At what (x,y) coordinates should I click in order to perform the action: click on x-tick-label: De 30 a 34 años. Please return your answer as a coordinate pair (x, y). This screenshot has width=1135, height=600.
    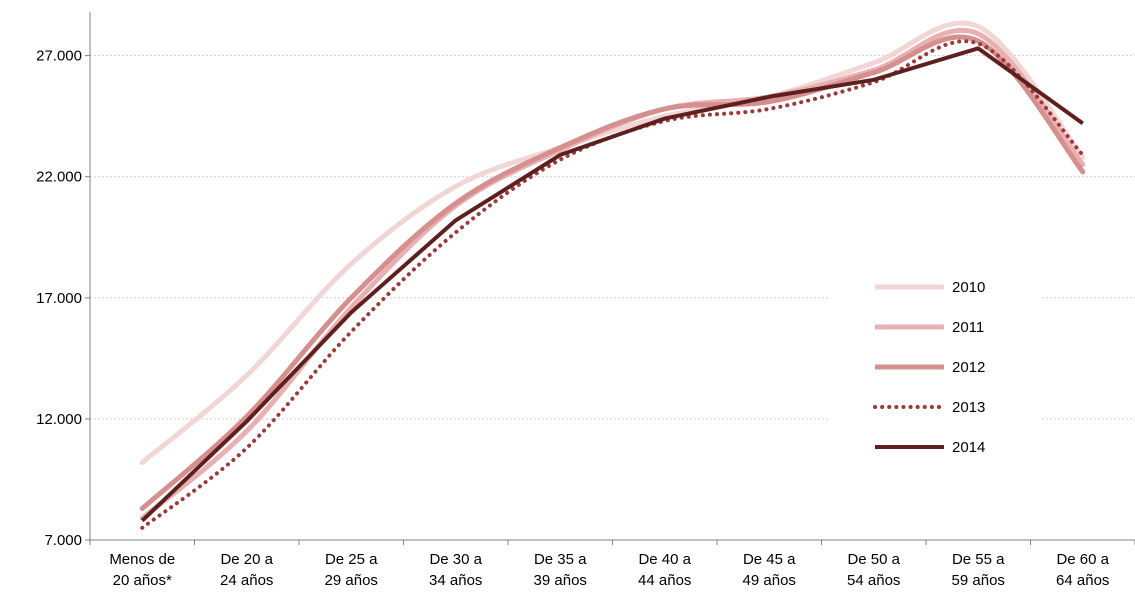
    Looking at the image, I should click on (456, 570).